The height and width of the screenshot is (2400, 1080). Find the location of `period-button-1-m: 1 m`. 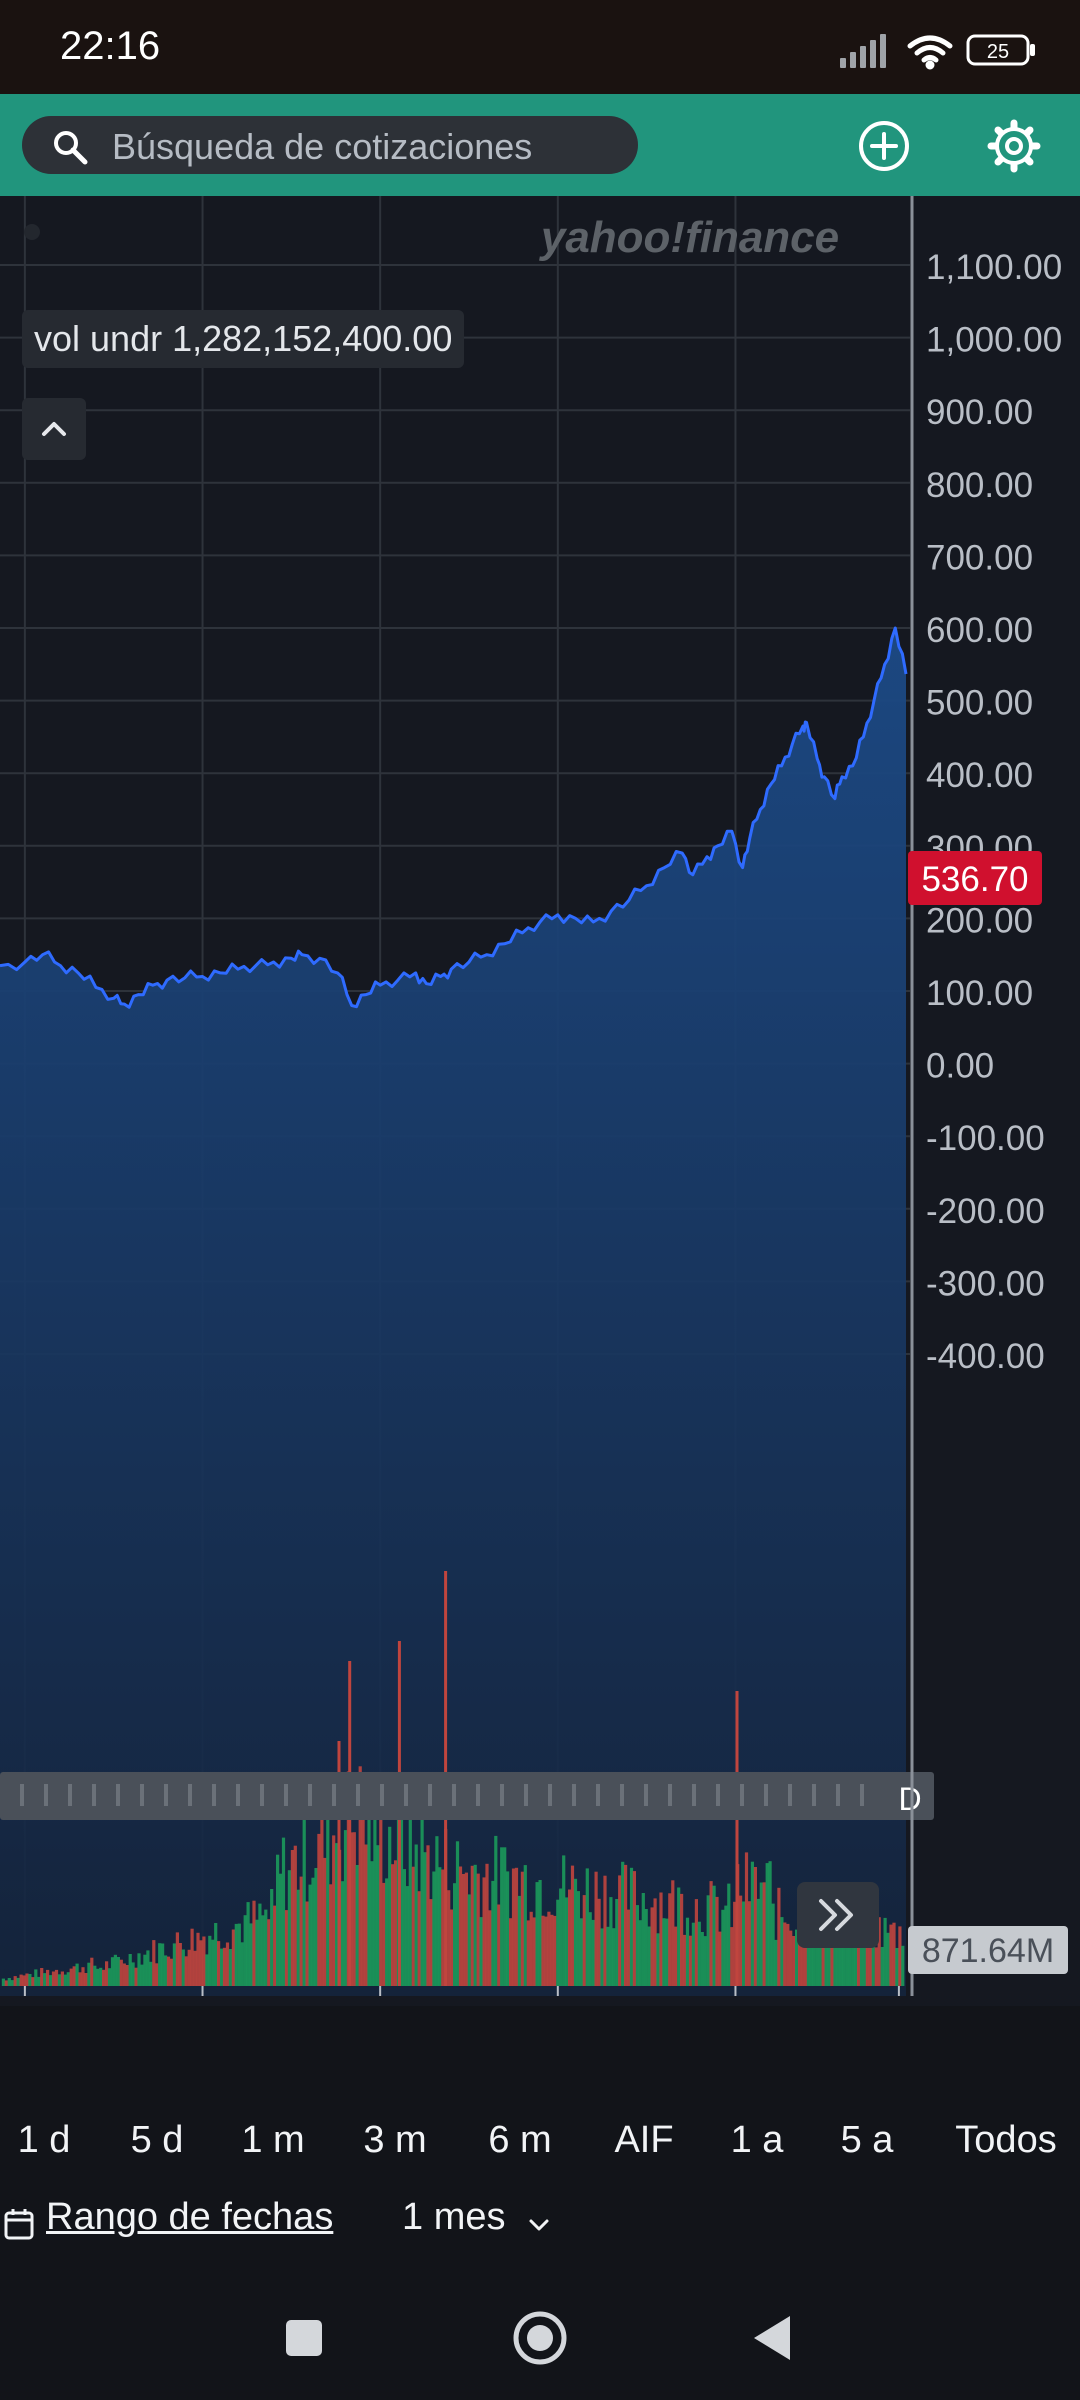

period-button-1-m: 1 m is located at coordinates (273, 2140).